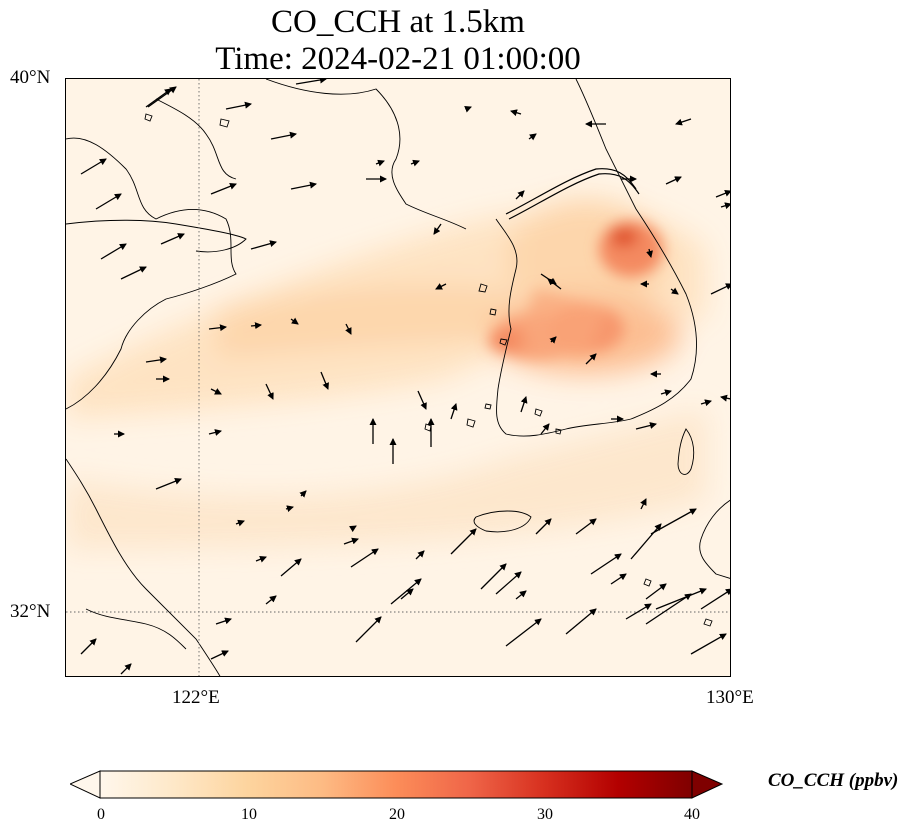  I want to click on colorbar-tick-10: 10, so click(249, 814).